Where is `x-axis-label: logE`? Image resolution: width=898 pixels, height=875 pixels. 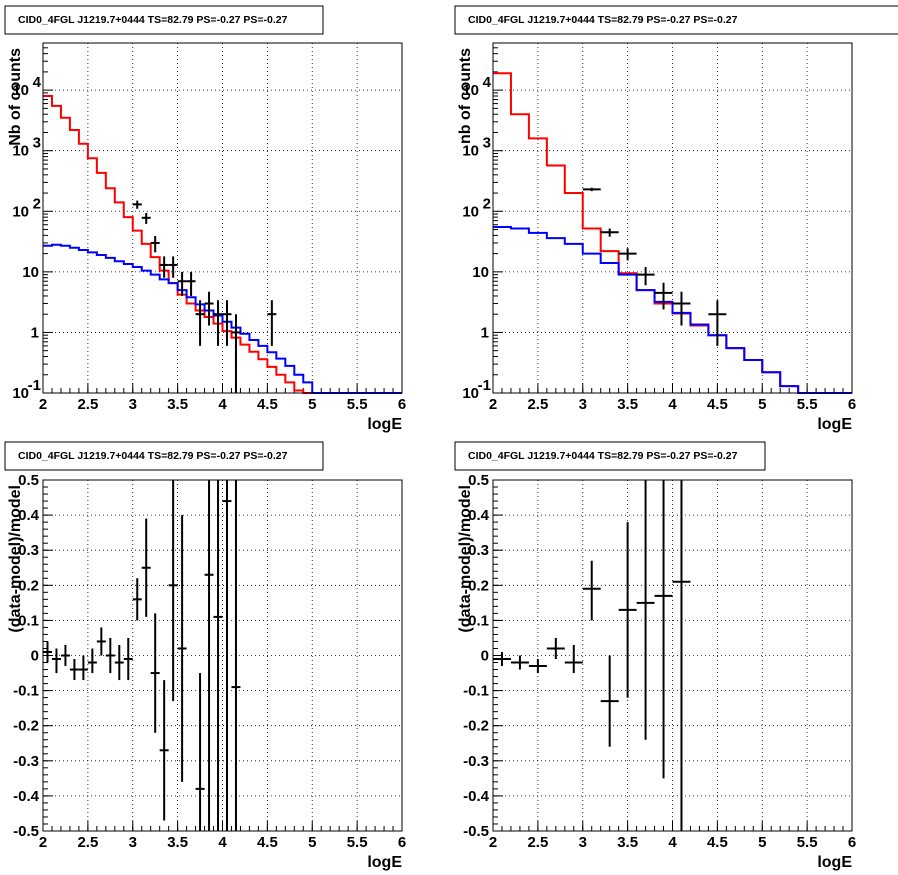 x-axis-label: logE is located at coordinates (834, 862).